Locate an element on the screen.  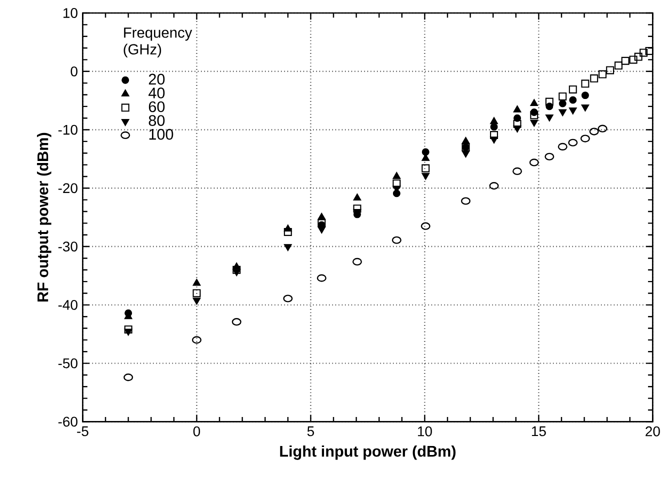
legend-label: 40 is located at coordinates (156, 93).